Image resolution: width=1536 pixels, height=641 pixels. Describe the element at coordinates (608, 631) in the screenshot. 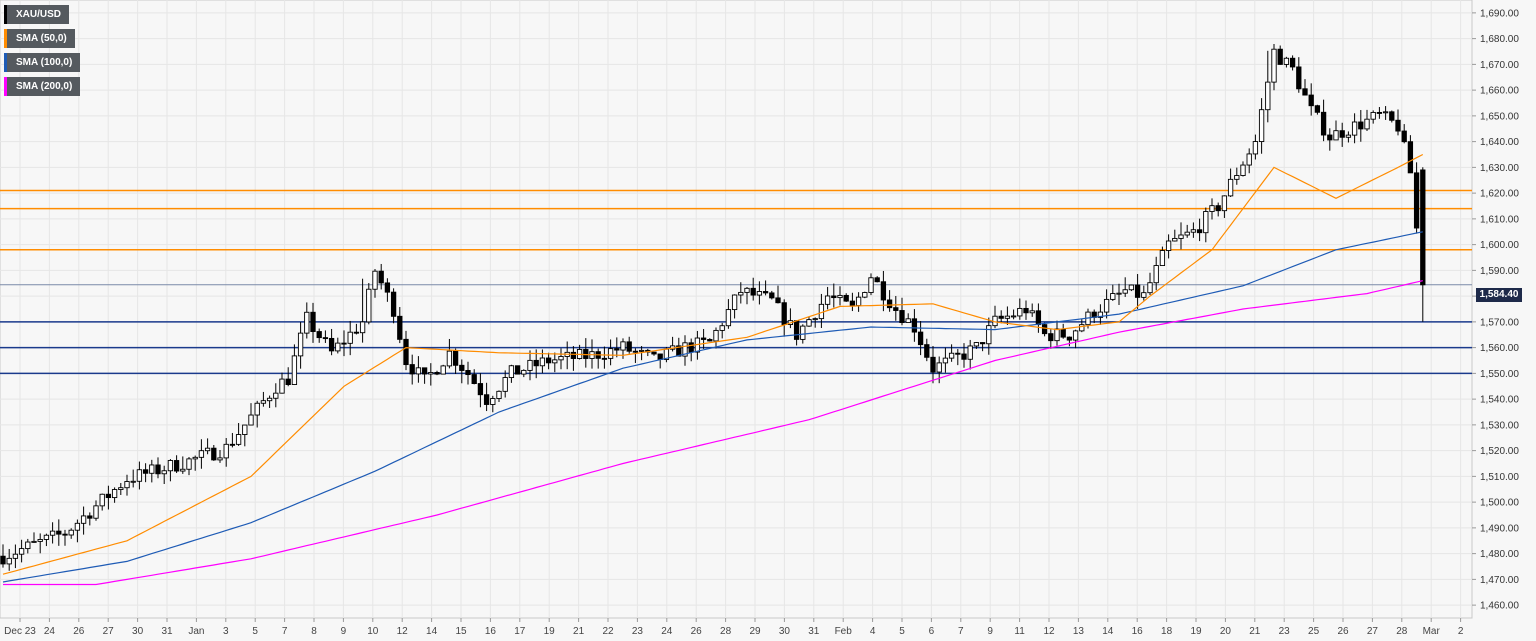

I see `x-tick-label: 22` at that location.